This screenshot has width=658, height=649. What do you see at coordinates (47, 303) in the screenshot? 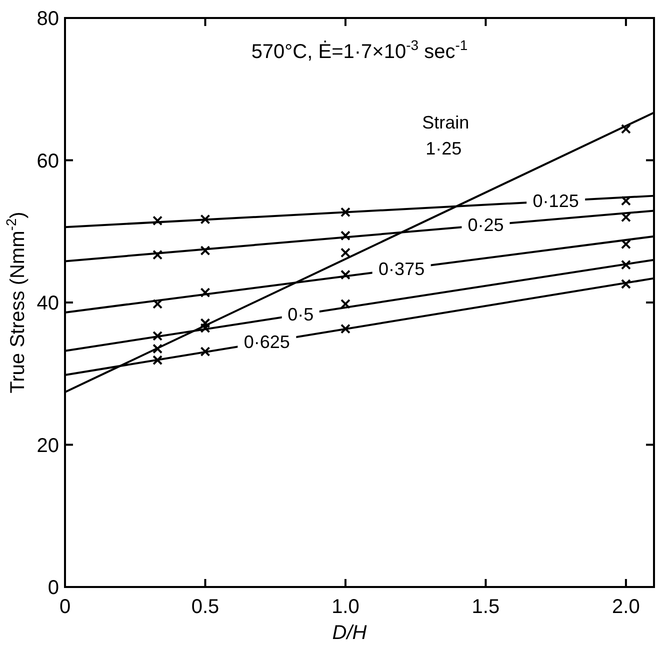
I see `y-tick-label: 40` at bounding box center [47, 303].